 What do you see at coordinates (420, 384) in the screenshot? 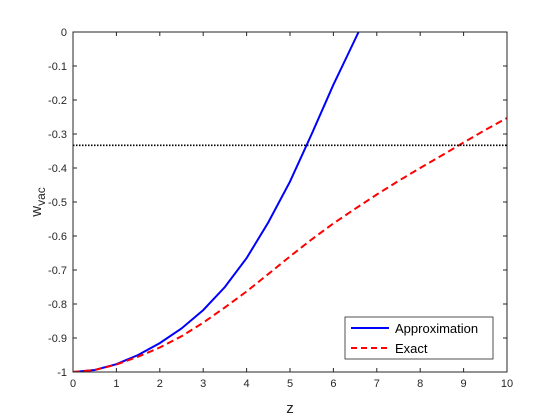
I see `x-tick-label: 8` at bounding box center [420, 384].